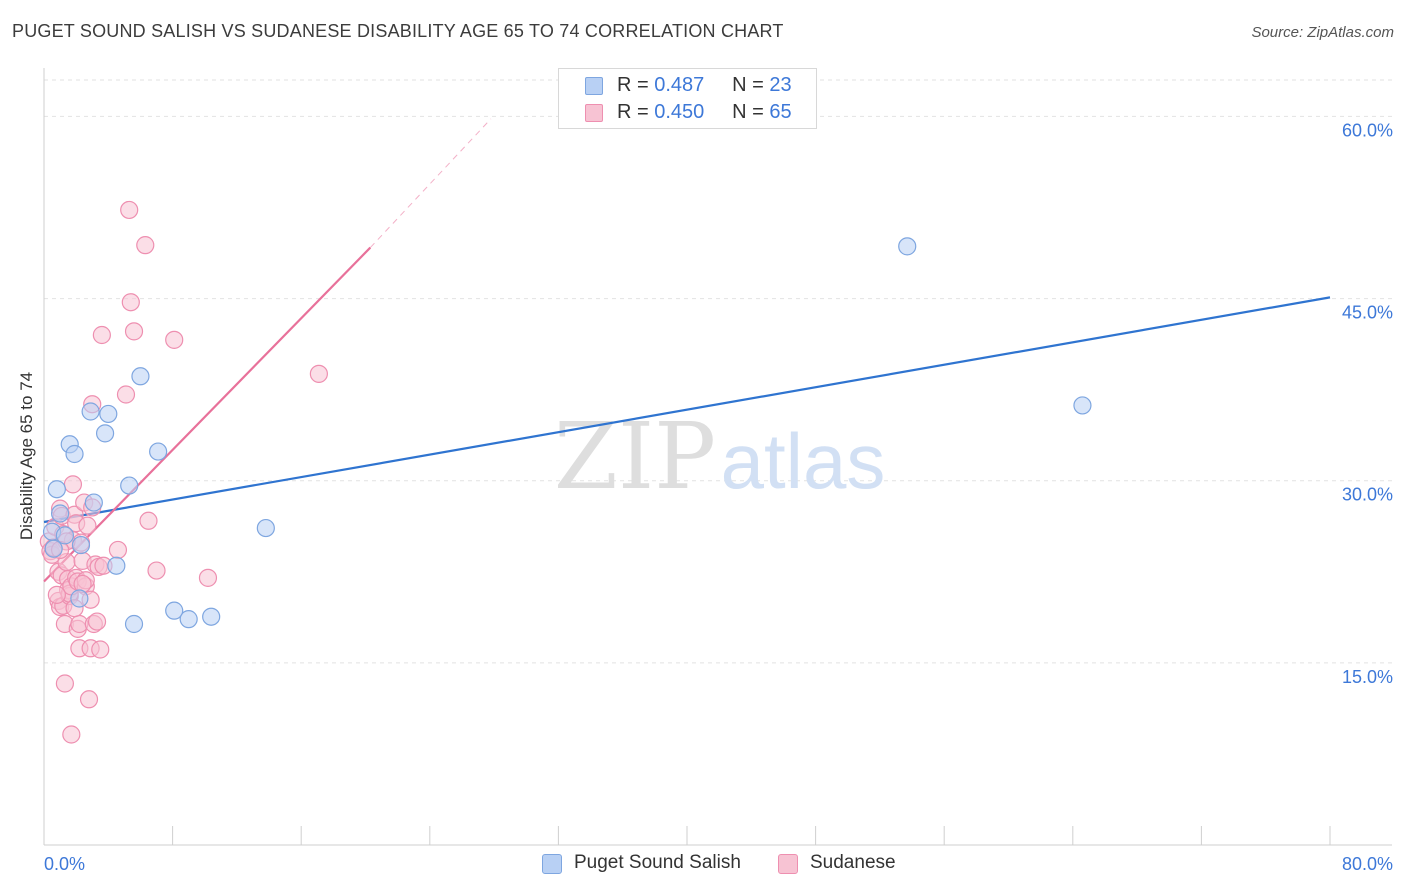  I want to click on watermark-atlas: atlas, so click(803, 461).